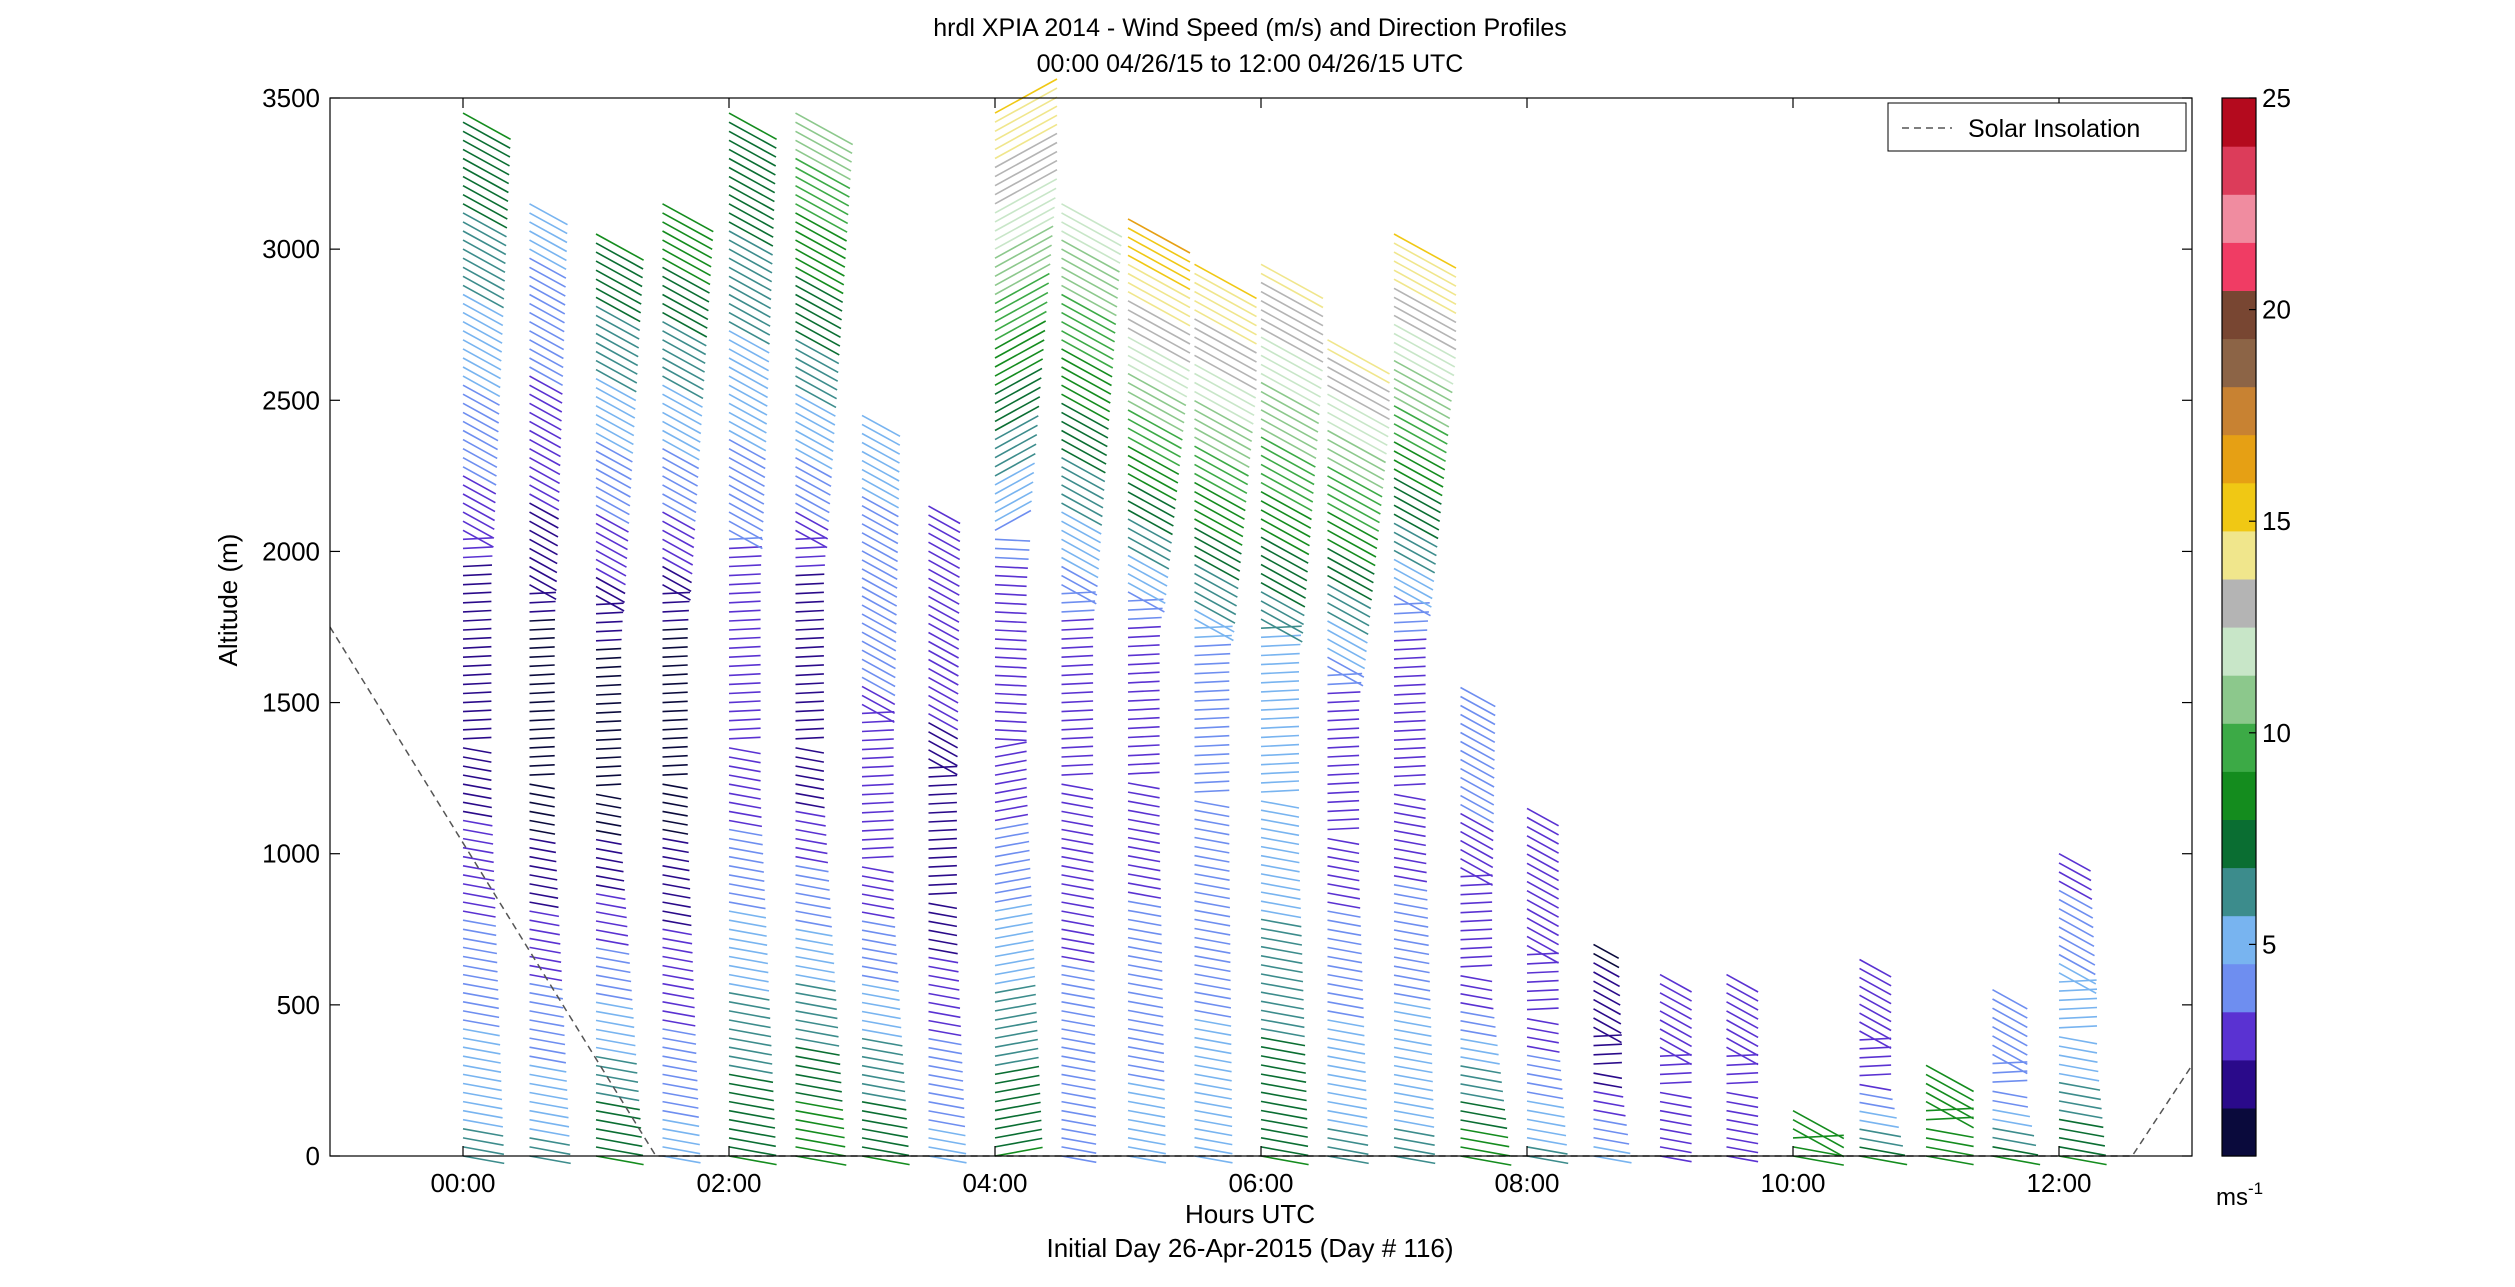  What do you see at coordinates (291, 703) in the screenshot?
I see `y-tick-label: 1500` at bounding box center [291, 703].